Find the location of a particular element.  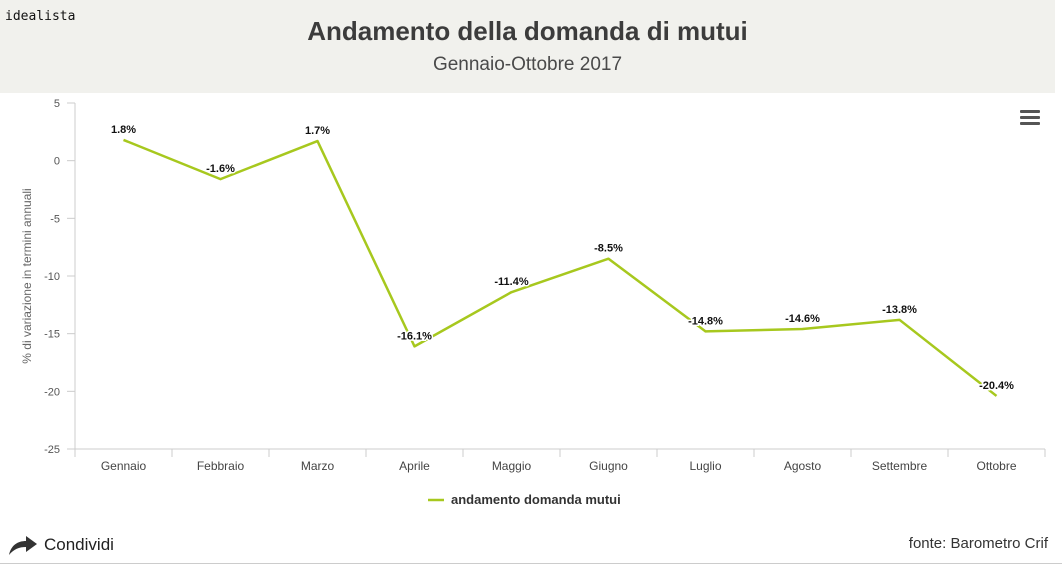

legend-label: andamento domanda mutui is located at coordinates (536, 499).